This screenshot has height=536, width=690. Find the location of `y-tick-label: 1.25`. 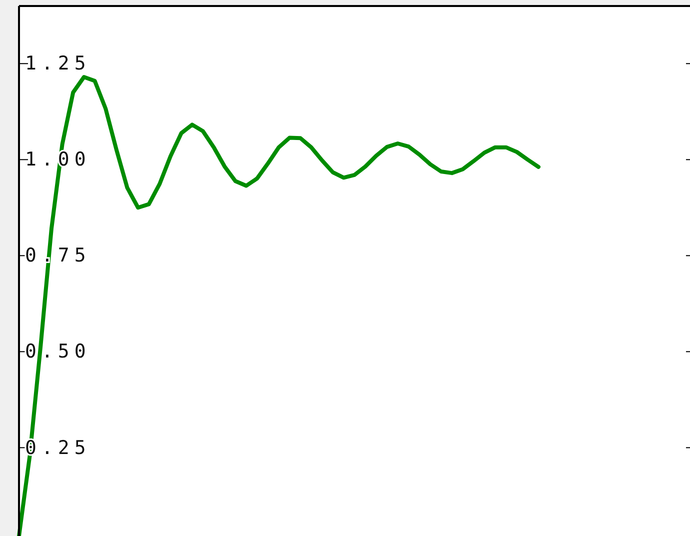

y-tick-label: 1.25 is located at coordinates (58, 63).